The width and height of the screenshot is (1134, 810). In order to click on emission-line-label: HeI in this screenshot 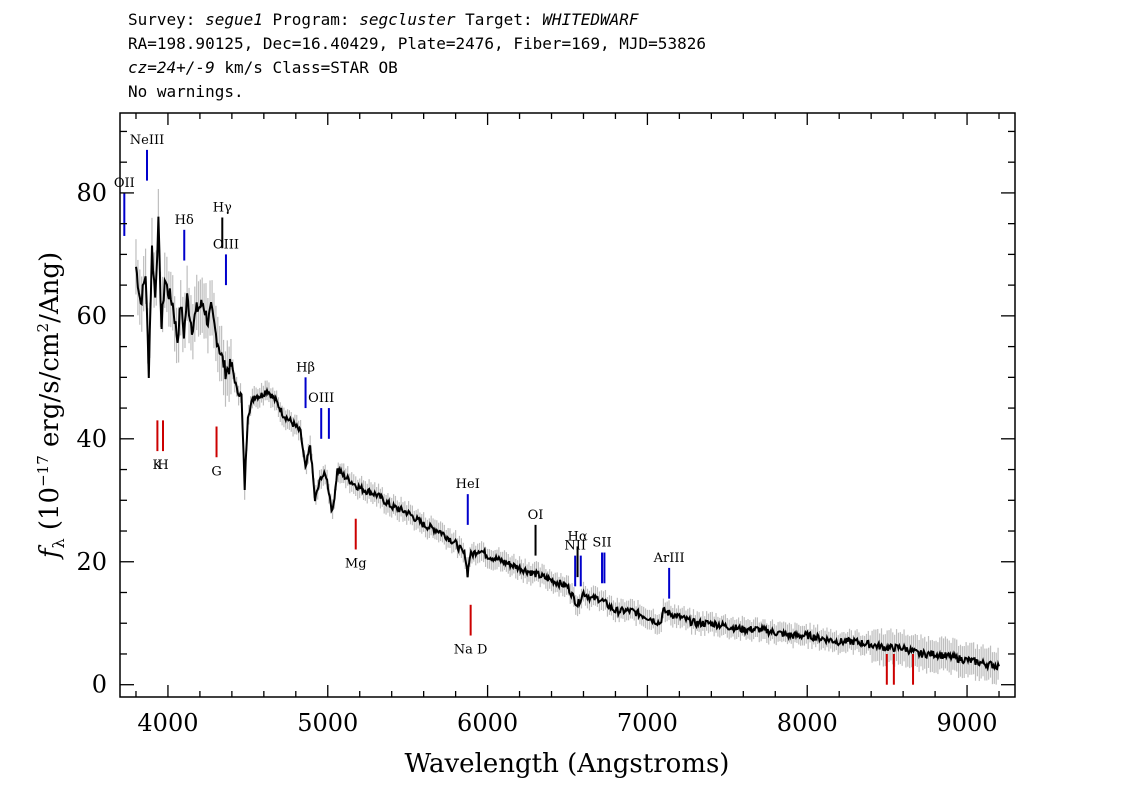, I will do `click(468, 484)`.